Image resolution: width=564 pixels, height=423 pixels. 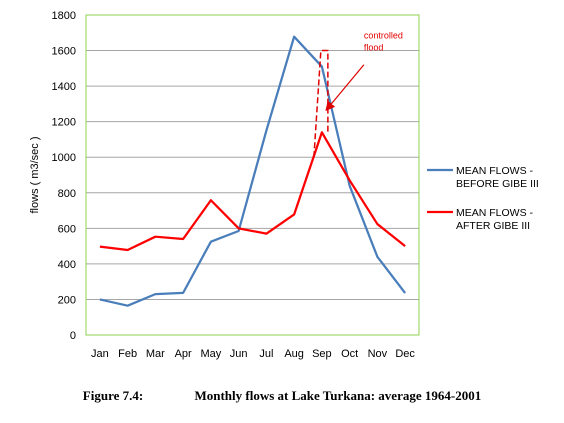 I want to click on y-tick-label: 600, so click(x=67, y=229).